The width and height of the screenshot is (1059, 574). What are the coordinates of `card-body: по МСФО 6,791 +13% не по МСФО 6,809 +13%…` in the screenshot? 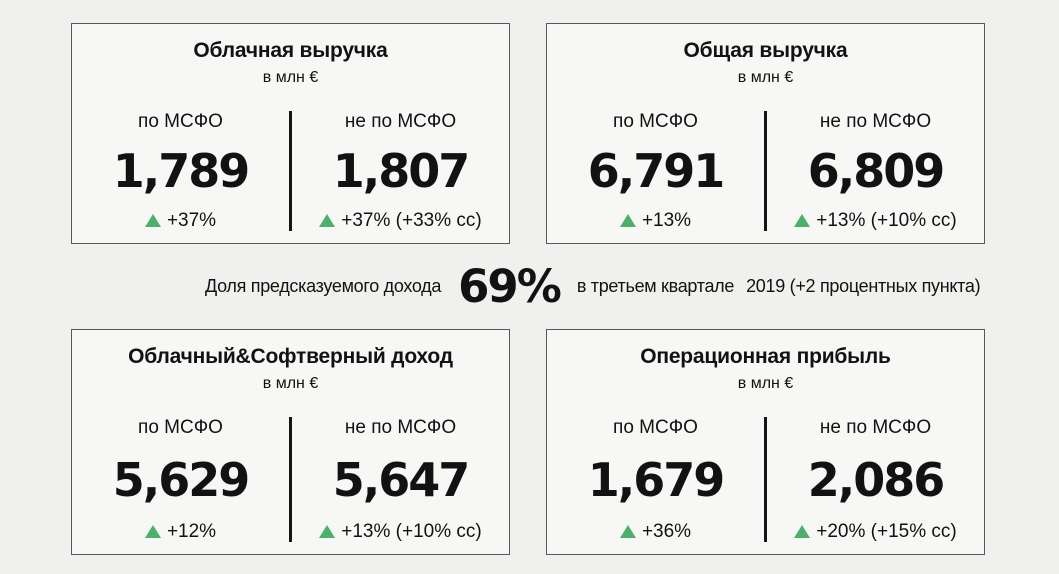 It's located at (765, 177).